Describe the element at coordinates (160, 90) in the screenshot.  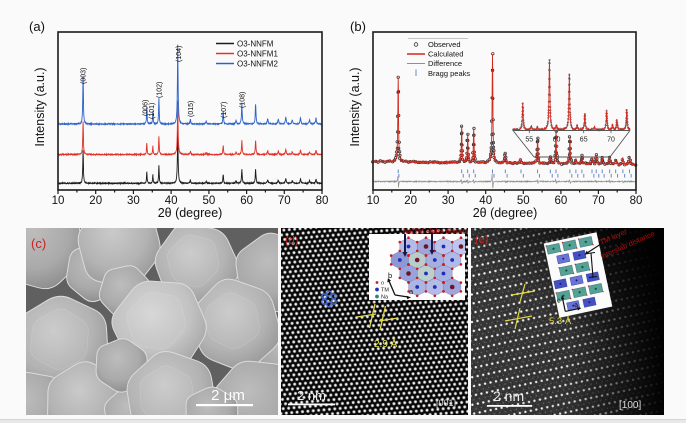
I see `svg-text: (102)` at that location.